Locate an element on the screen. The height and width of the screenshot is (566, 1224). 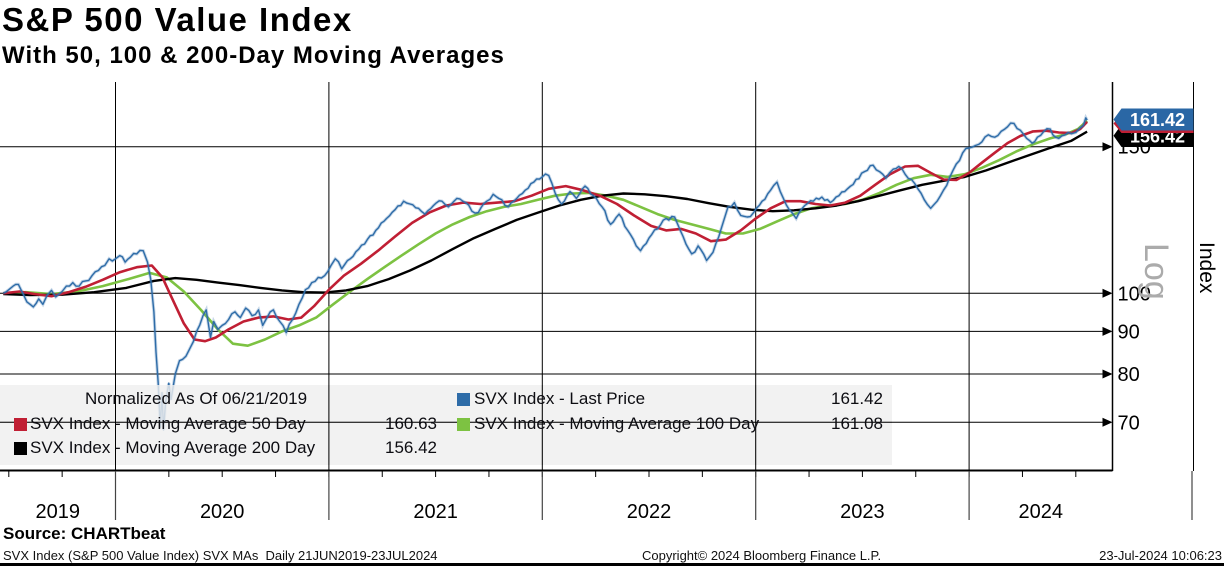
legend-value-ma50: 160.63 is located at coordinates (411, 423).